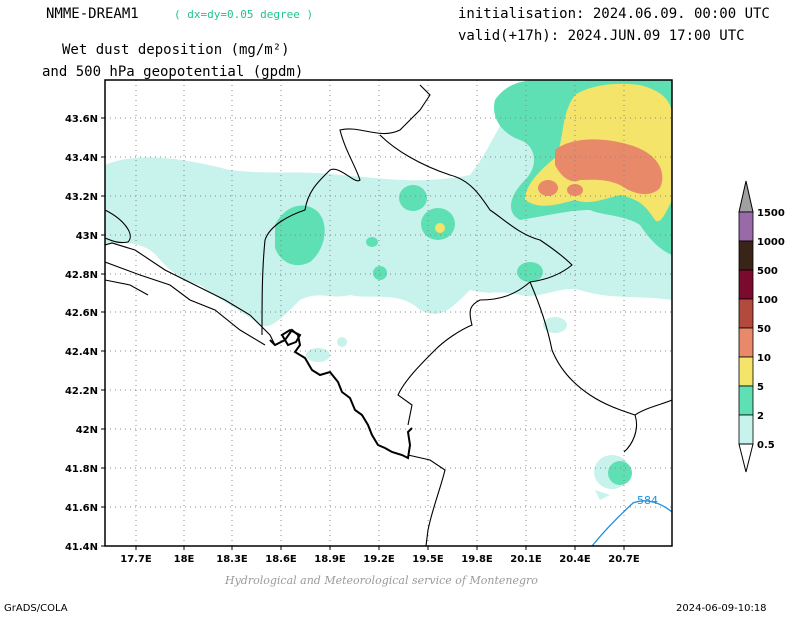 This screenshot has height=618, width=800. Describe the element at coordinates (771, 242) in the screenshot. I see `legend-label: 1000` at that location.